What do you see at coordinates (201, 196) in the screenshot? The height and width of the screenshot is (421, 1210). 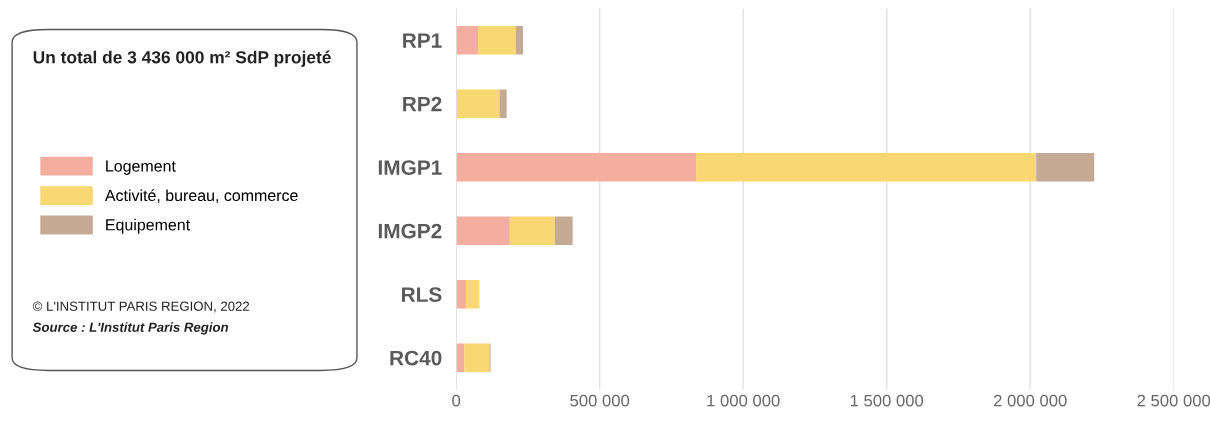 I see `legend-label: Activité, bureau, commerce` at bounding box center [201, 196].